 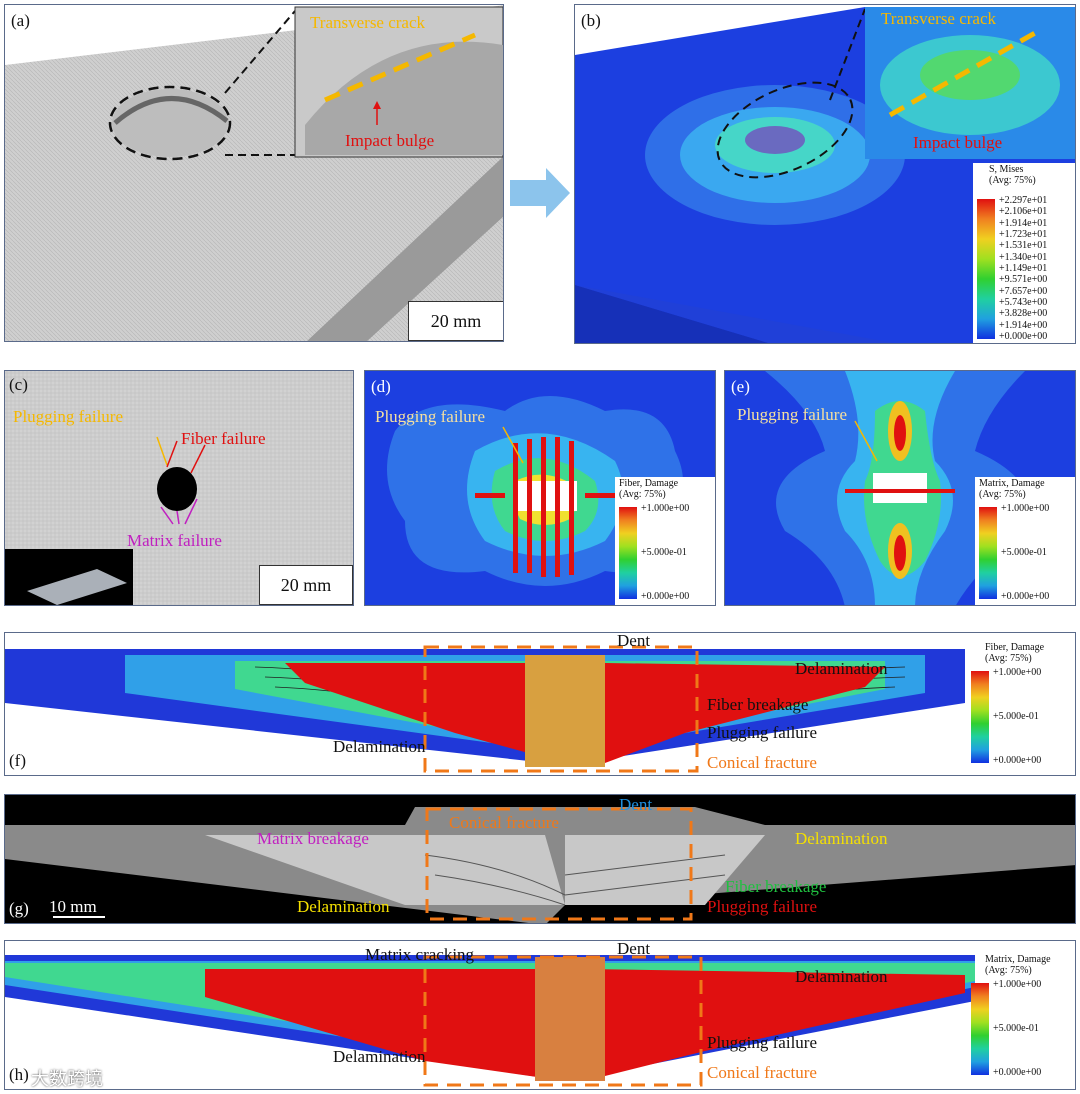 What do you see at coordinates (20, 20) in the screenshot?
I see `panel-a-label: (a)` at bounding box center [20, 20].